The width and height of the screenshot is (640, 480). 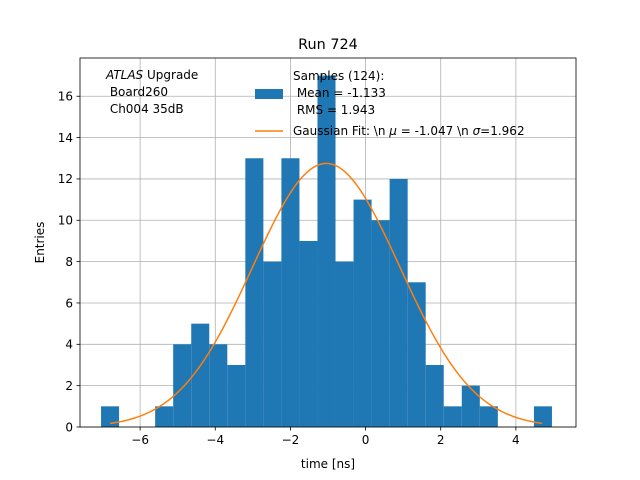 What do you see at coordinates (328, 45) in the screenshot?
I see `chart-title: Run 724` at bounding box center [328, 45].